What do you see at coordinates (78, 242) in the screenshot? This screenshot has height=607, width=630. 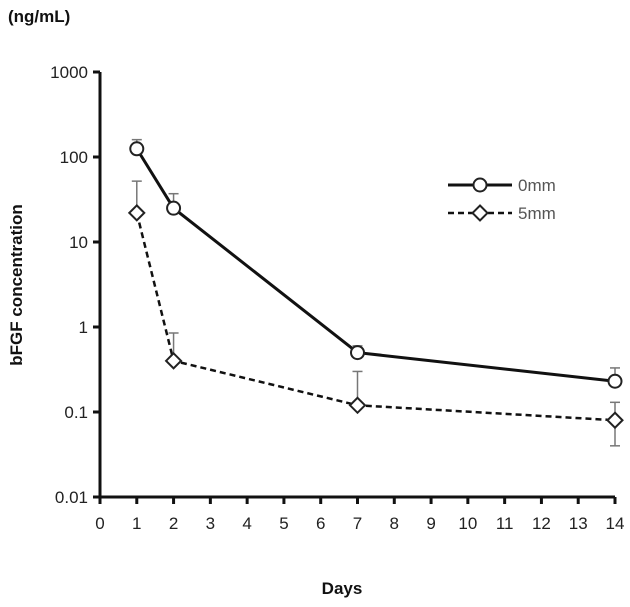 I see `y-tick-label: 10` at bounding box center [78, 242].